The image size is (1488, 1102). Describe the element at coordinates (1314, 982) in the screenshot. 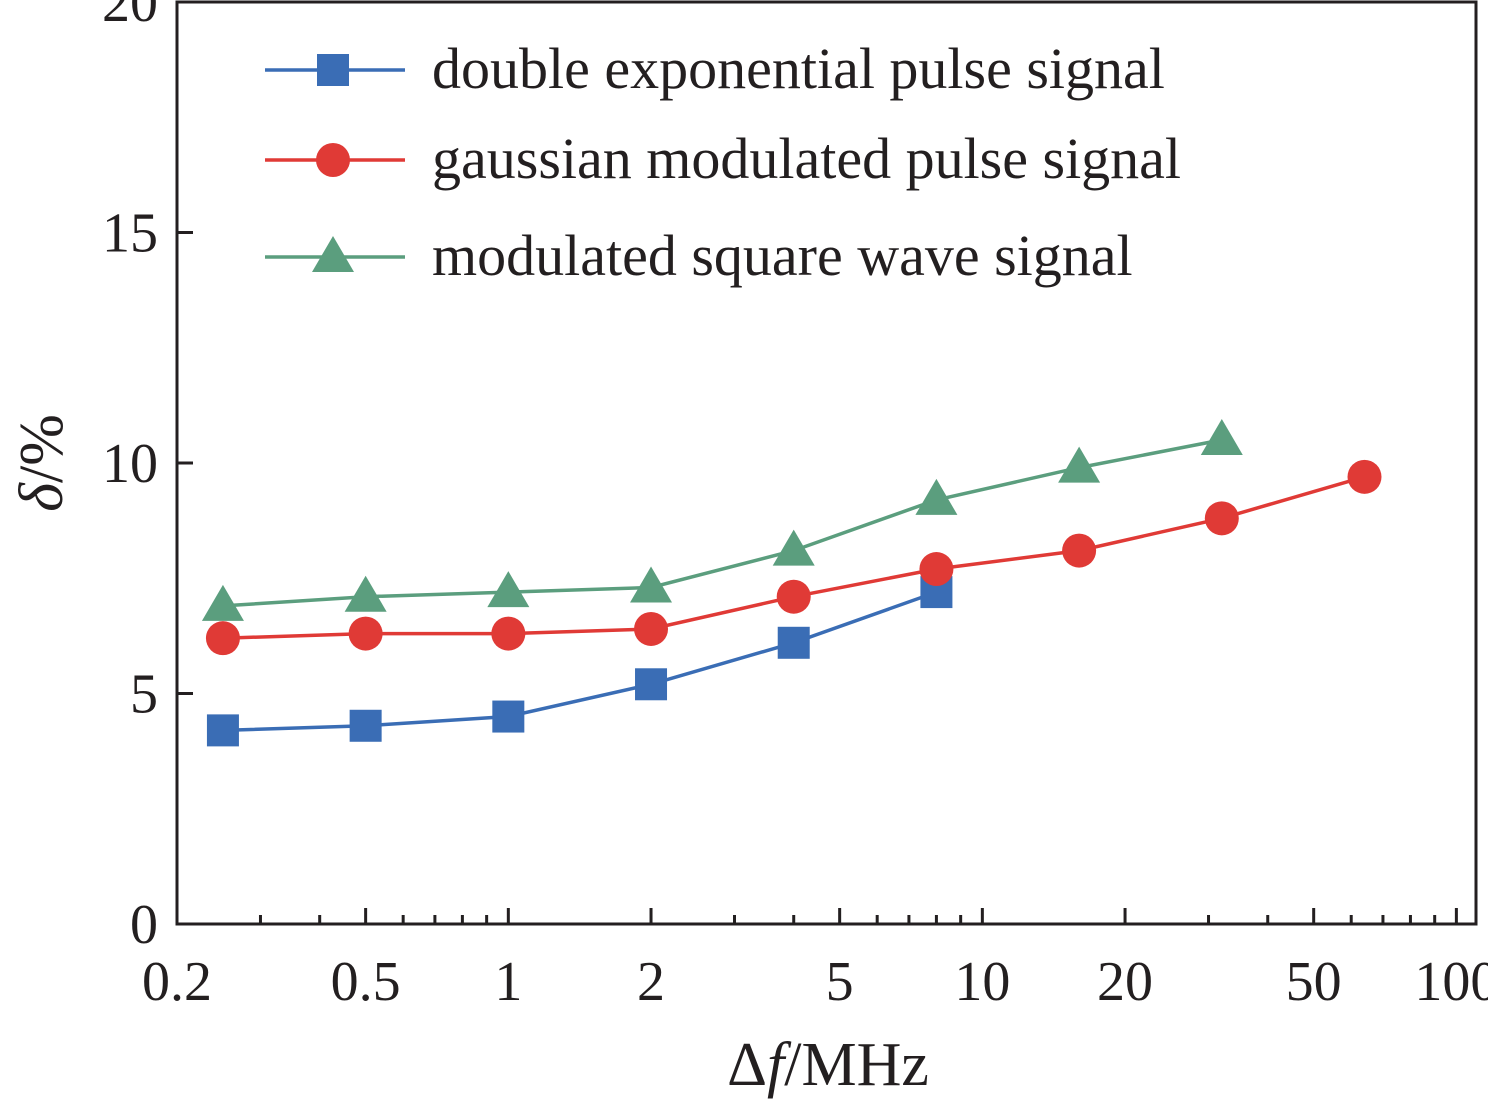

I see `x-tick-label: 50` at that location.